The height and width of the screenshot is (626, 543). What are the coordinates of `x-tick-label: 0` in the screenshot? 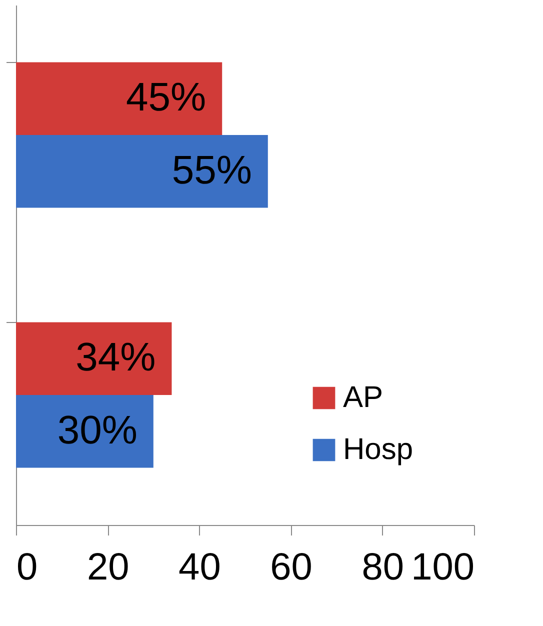 It's located at (27, 567).